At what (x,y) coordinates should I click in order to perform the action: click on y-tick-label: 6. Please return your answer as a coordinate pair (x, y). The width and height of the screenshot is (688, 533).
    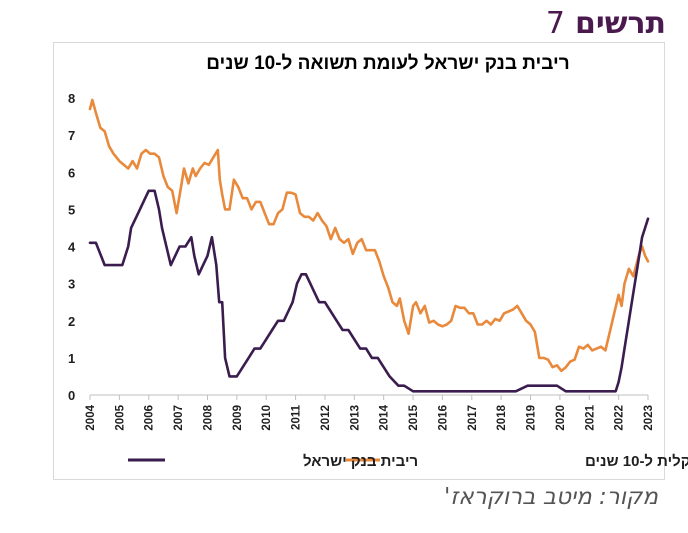
    Looking at the image, I should click on (71, 172).